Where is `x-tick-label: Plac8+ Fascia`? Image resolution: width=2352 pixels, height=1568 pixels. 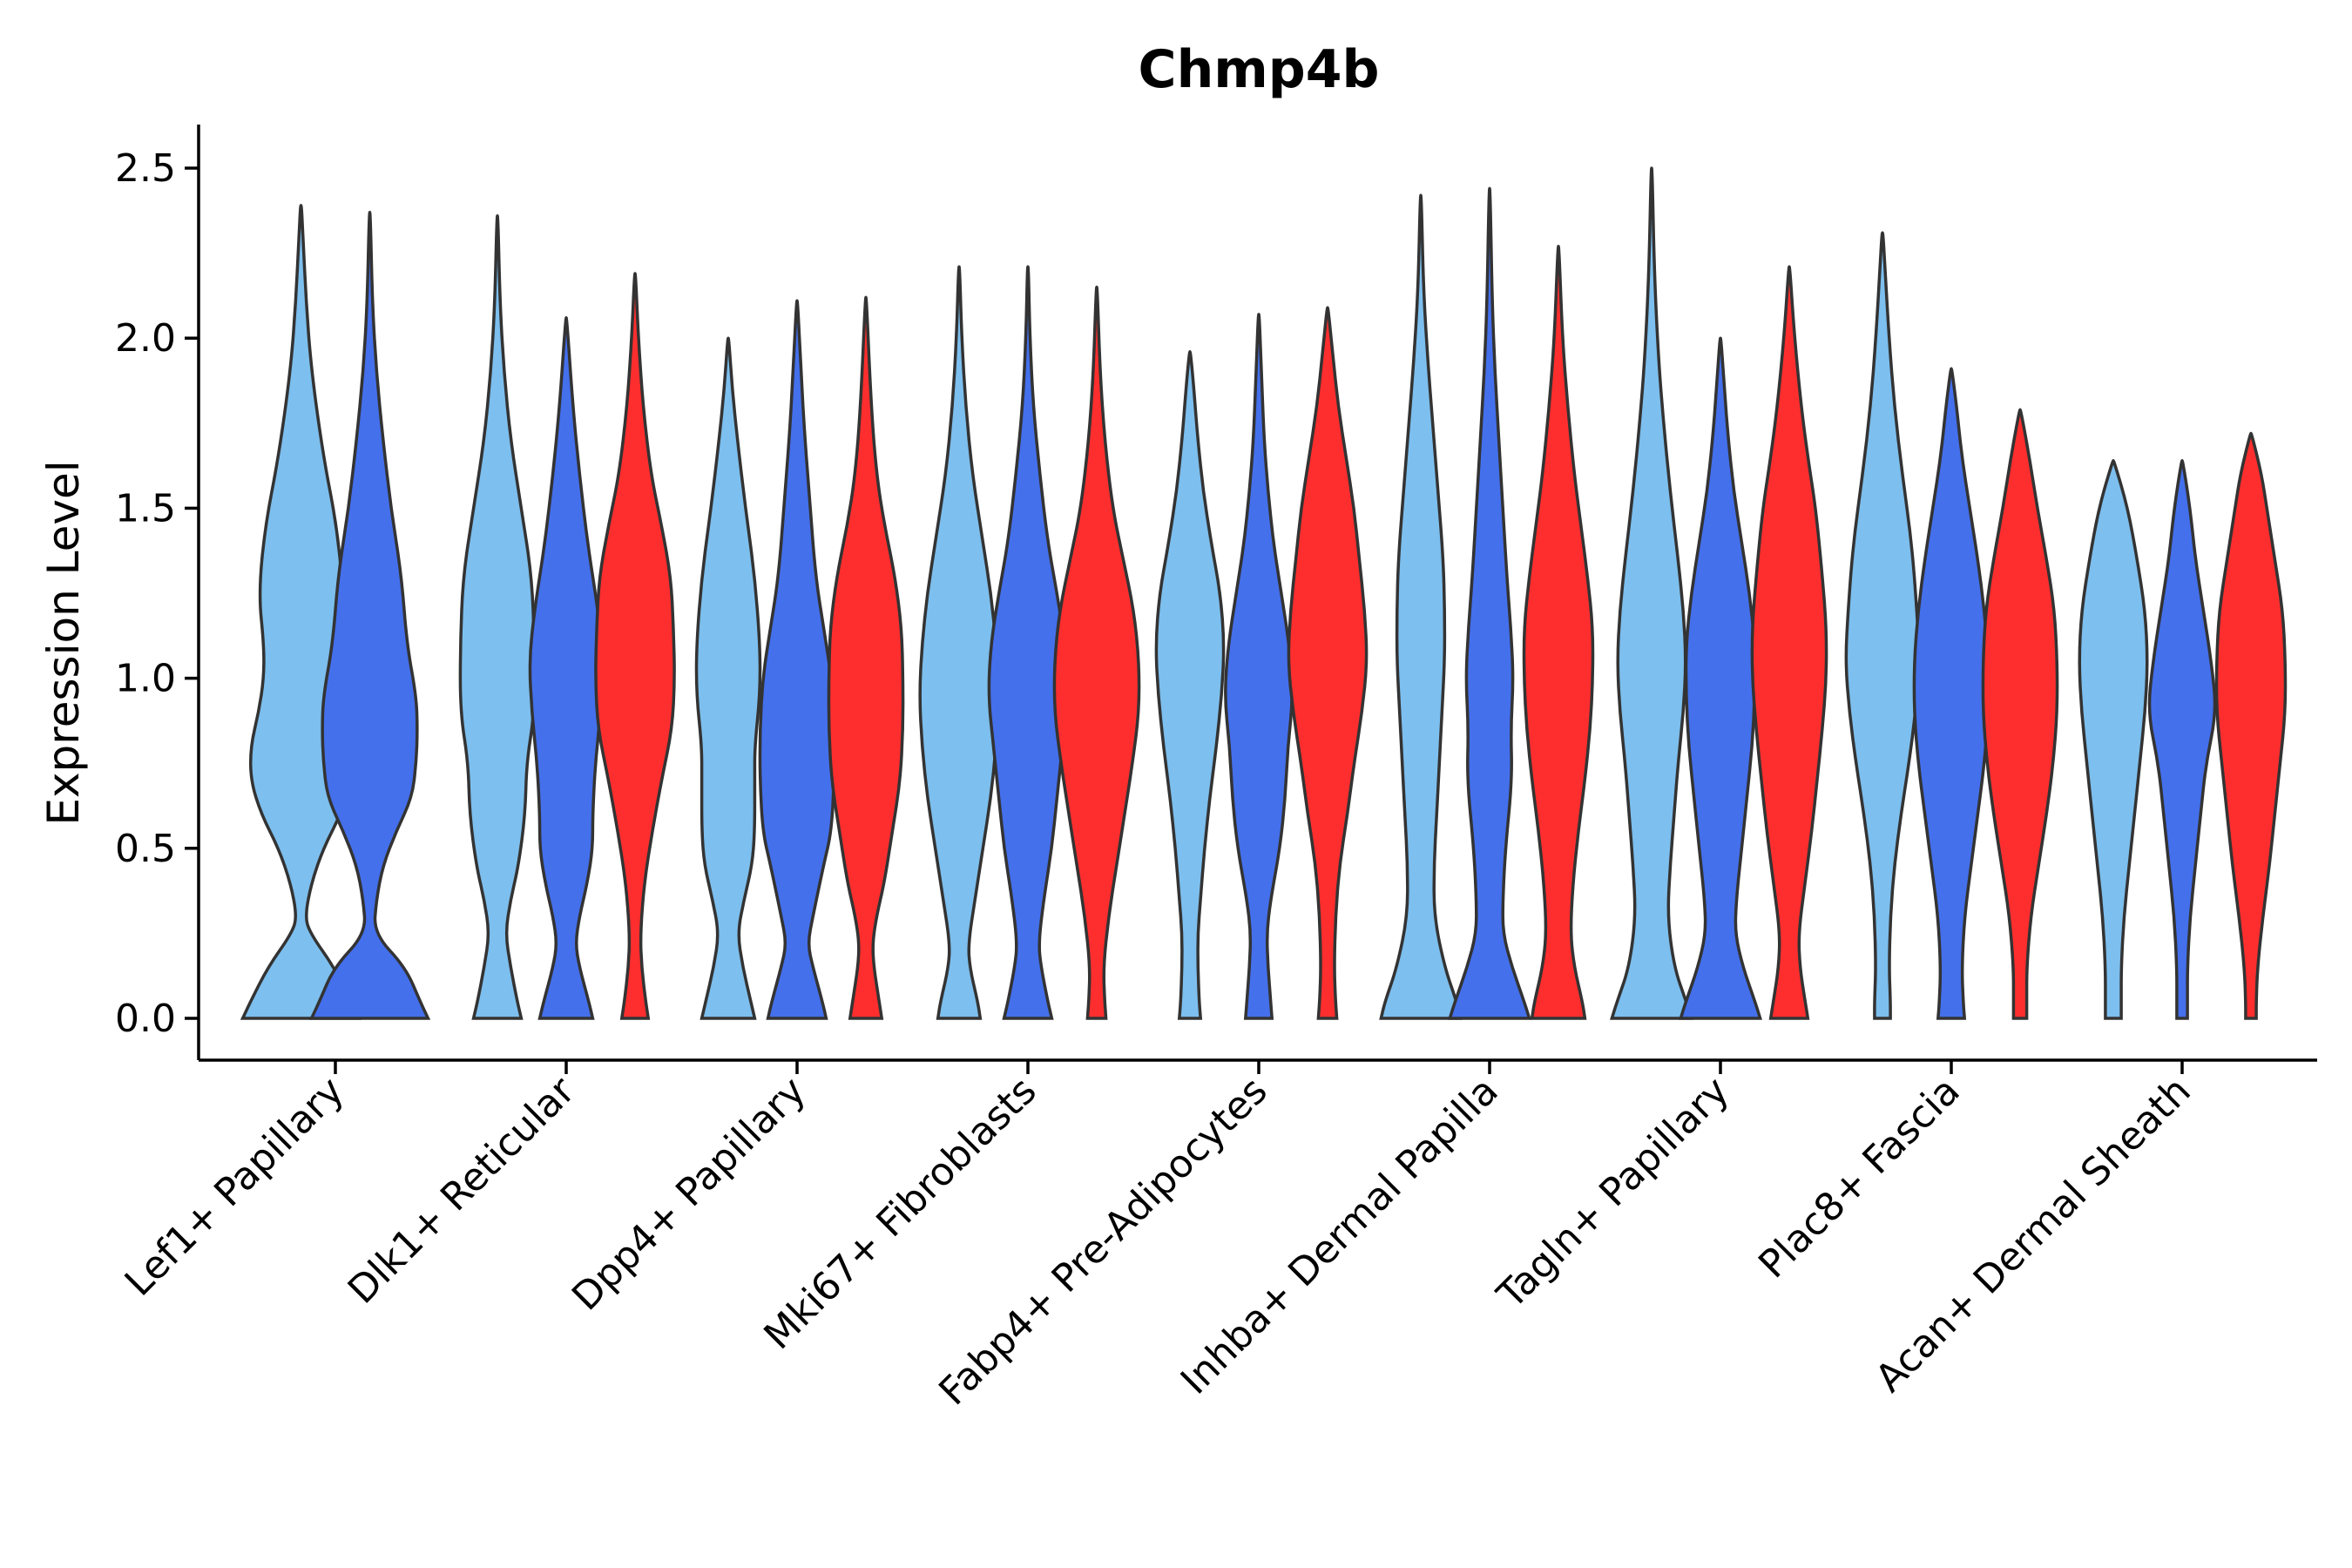 x-tick-label: Plac8+ Fascia is located at coordinates (1859, 1178).